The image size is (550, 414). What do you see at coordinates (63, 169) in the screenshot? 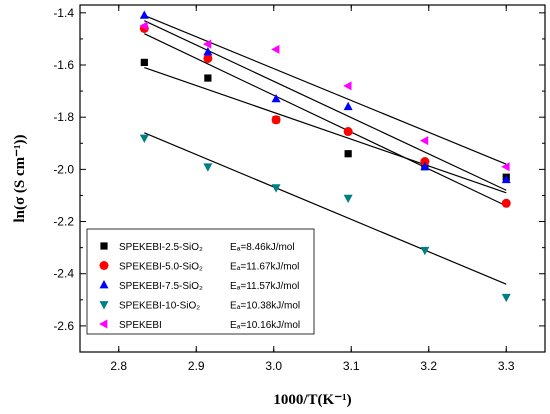
I see `y-tick-label: -2.0` at bounding box center [63, 169].